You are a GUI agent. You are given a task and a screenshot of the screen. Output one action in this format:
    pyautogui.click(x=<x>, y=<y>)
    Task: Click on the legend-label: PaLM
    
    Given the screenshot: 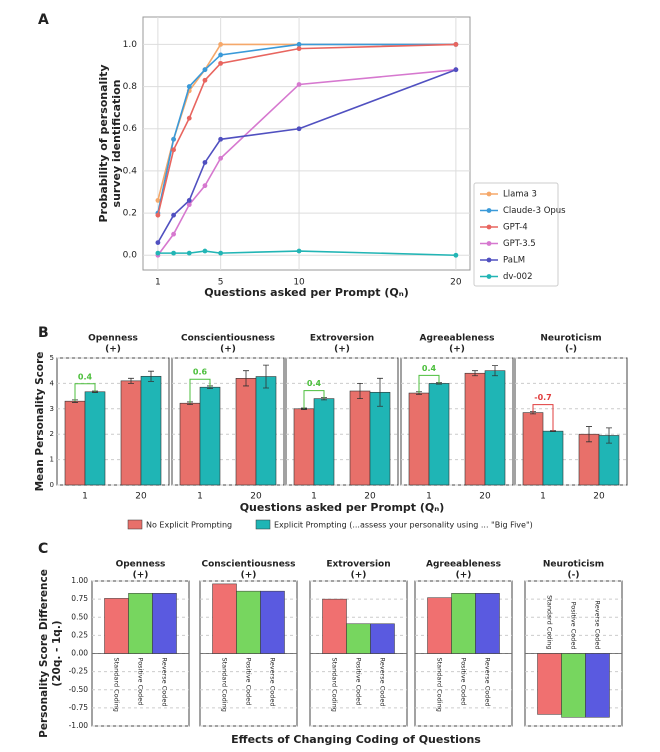 What is the action you would take?
    pyautogui.click(x=514, y=261)
    